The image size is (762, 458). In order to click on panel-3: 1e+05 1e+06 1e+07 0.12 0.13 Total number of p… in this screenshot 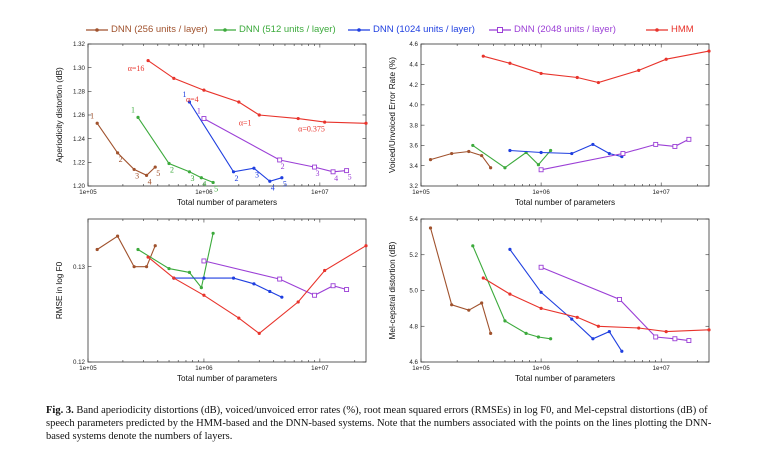, I will do `click(211, 300)`.